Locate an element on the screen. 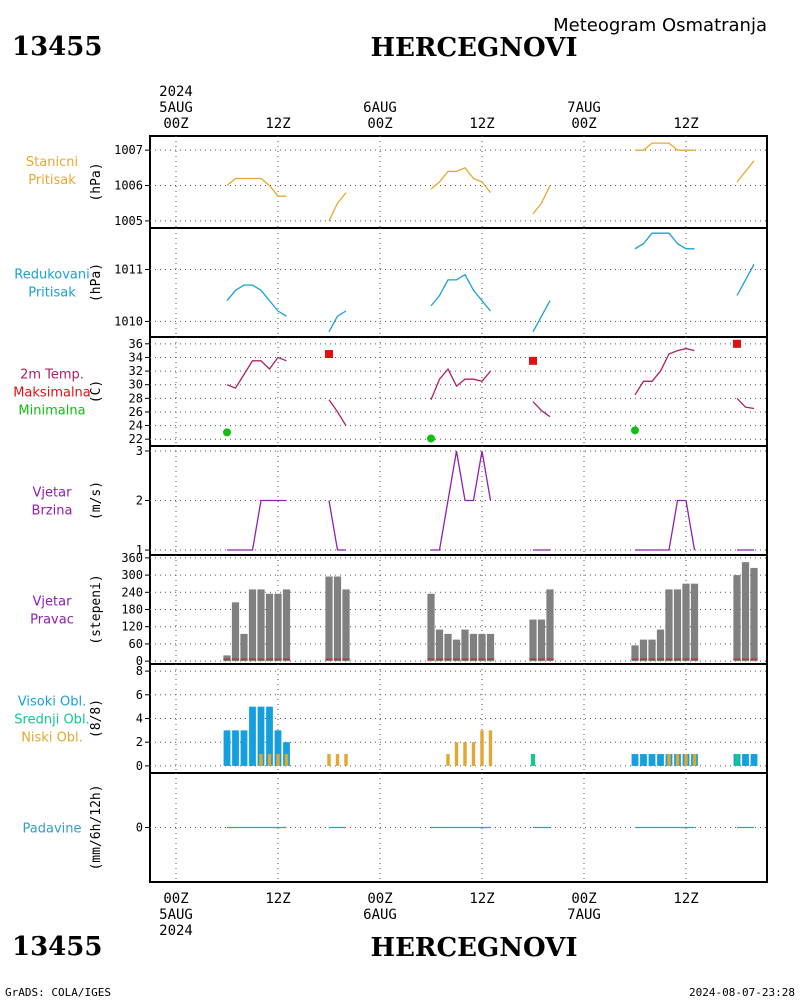 Image resolution: width=800 pixels, height=1000 pixels. timestamp-label: 2024-08-07-23:28 is located at coordinates (742, 992).